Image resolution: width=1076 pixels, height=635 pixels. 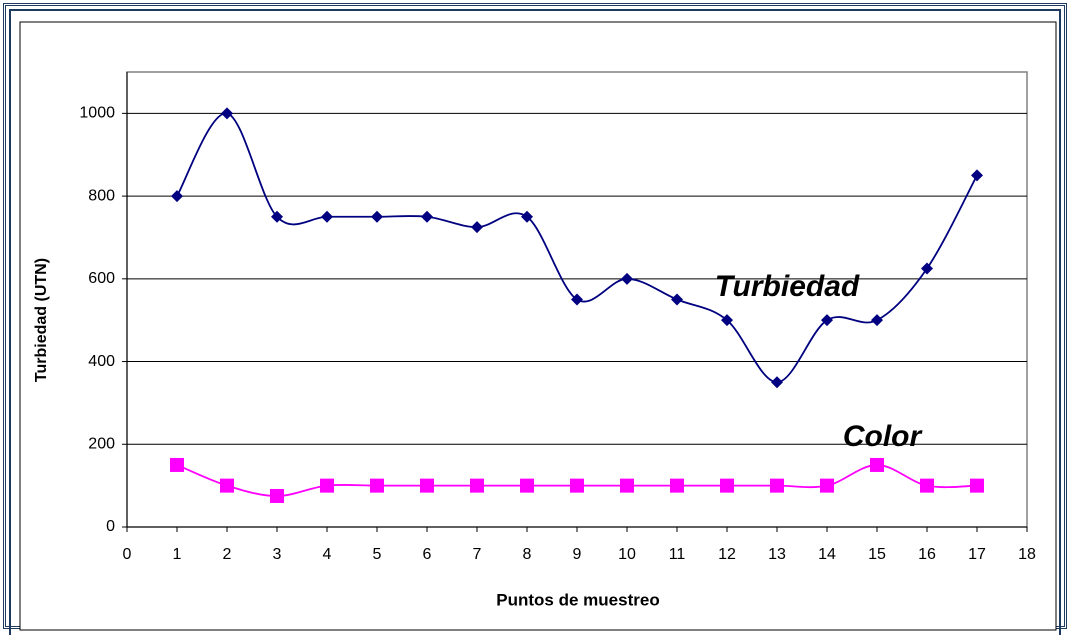 What do you see at coordinates (127, 554) in the screenshot?
I see `x-tick-label: 0` at bounding box center [127, 554].